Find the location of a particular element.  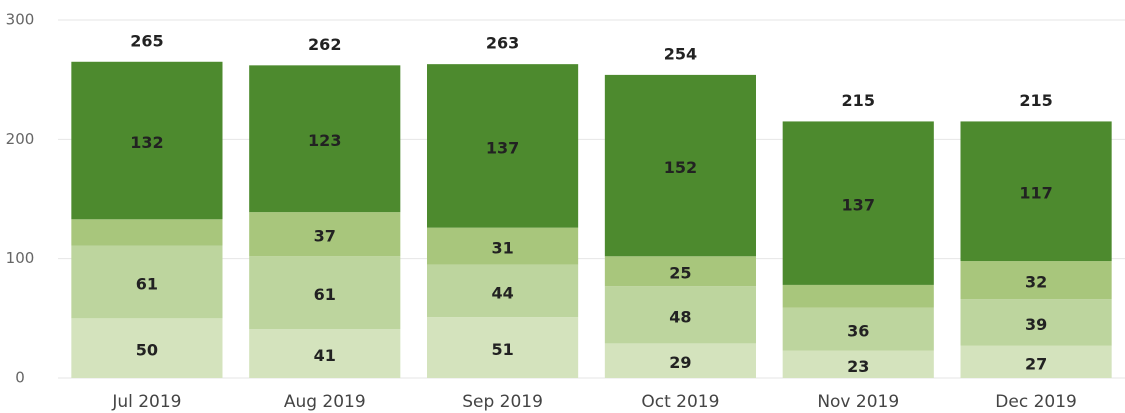

total-label: 265 is located at coordinates (146, 40).